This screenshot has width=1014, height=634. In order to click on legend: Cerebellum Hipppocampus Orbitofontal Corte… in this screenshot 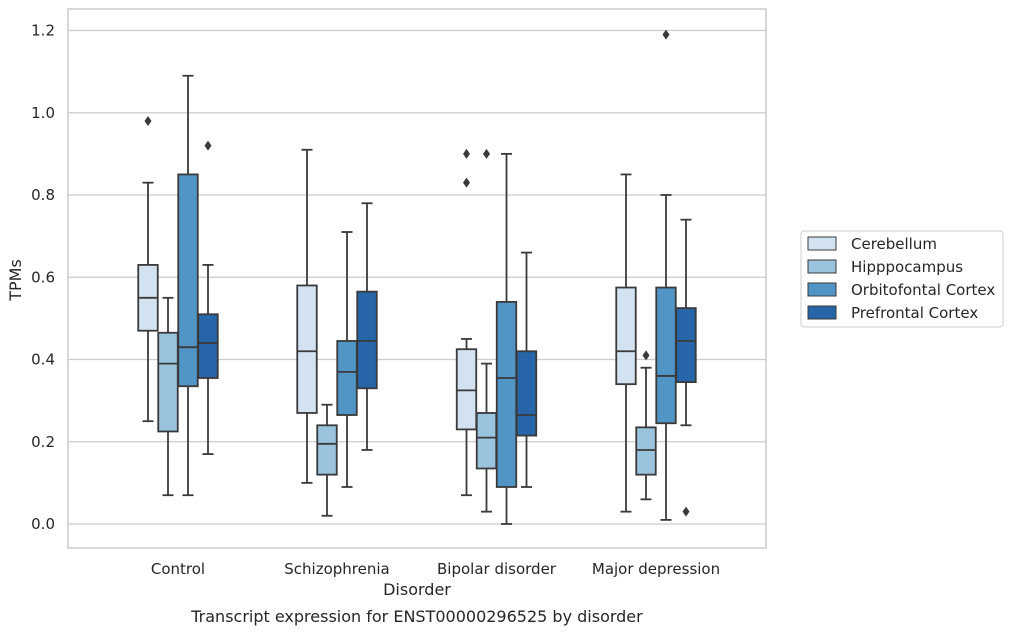, I will do `click(902, 279)`.